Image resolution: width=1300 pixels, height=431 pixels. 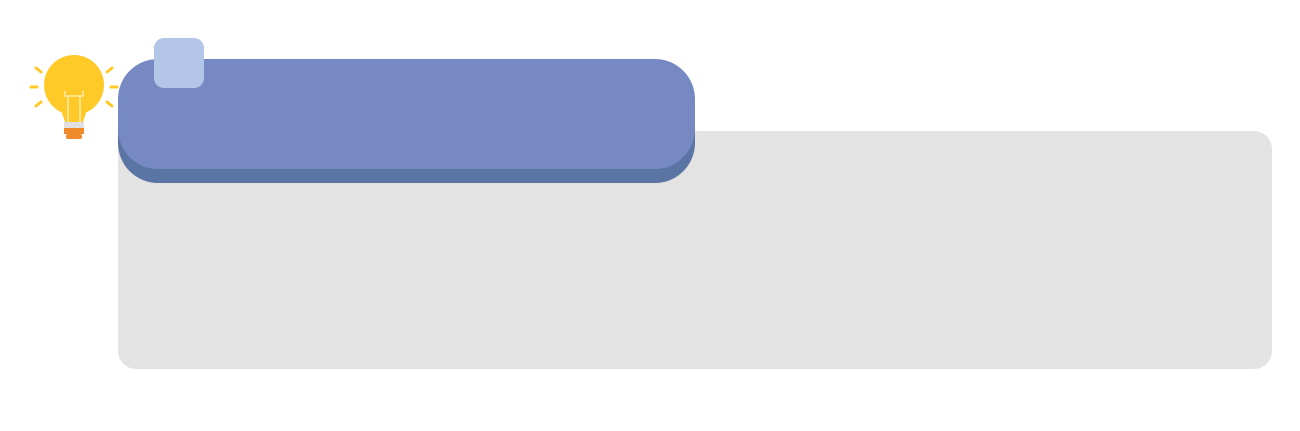 I want to click on lightbulb-rays, so click(x=74, y=87).